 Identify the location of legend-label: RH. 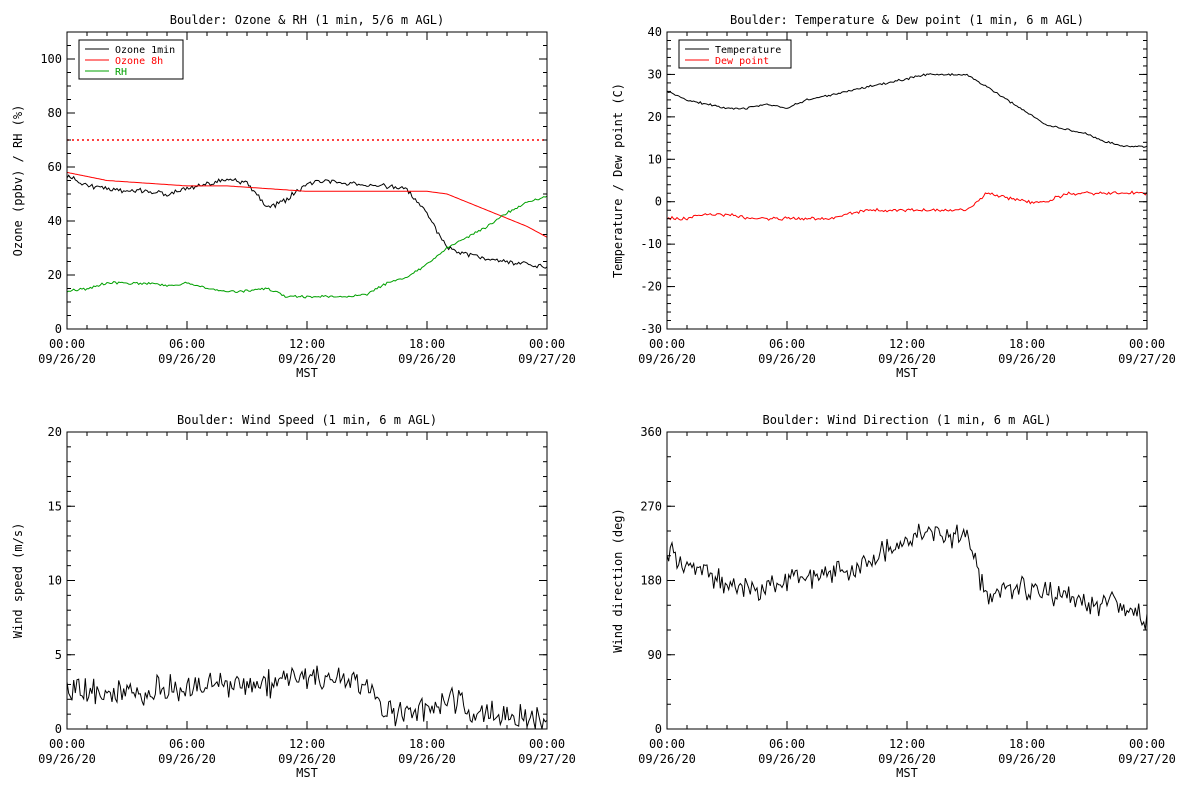
(121, 72).